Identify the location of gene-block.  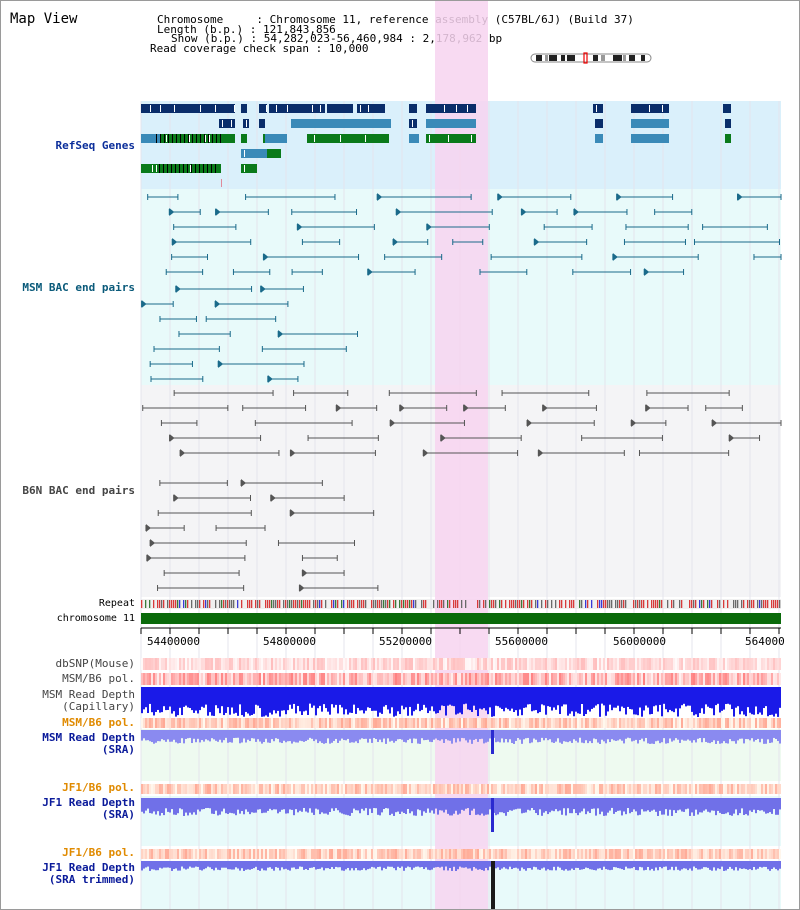
(451, 123).